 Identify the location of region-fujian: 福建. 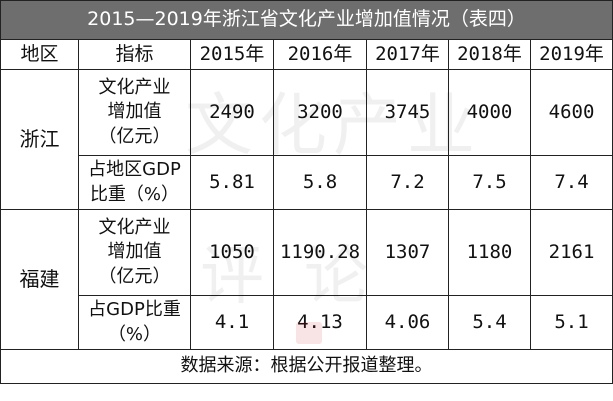
(39, 279).